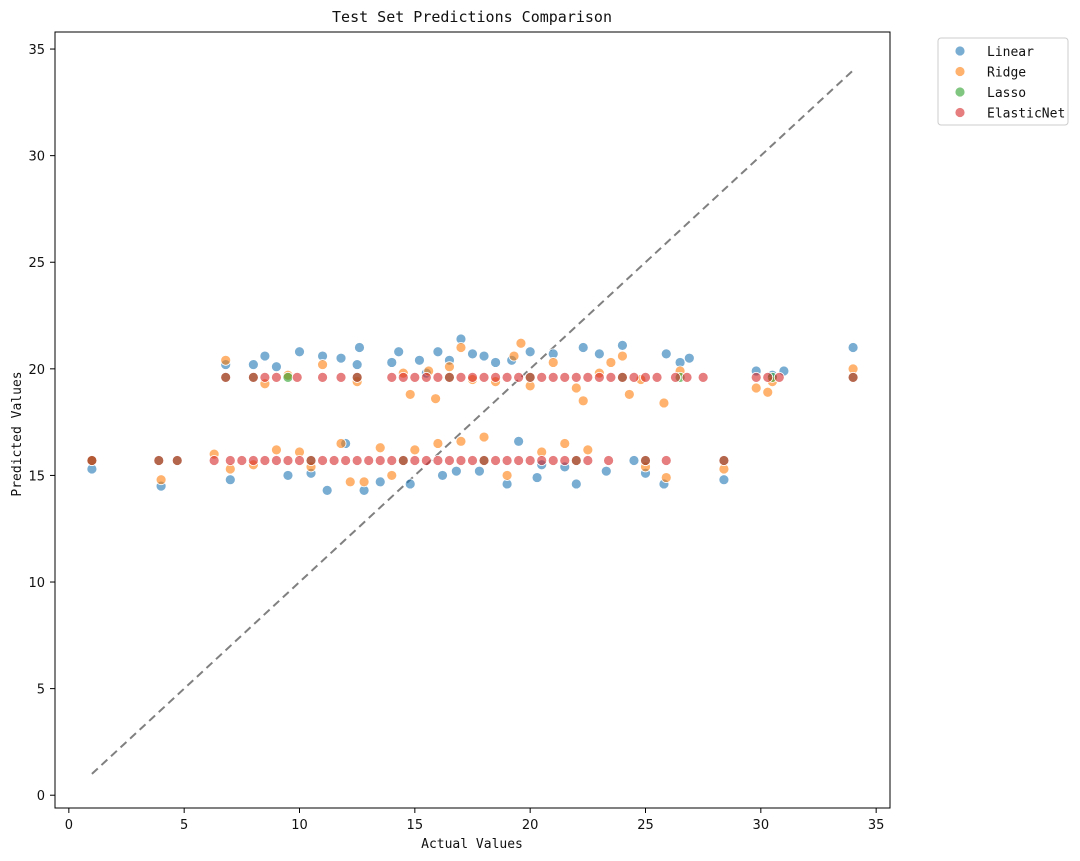 The image size is (1080, 861). What do you see at coordinates (472, 17) in the screenshot?
I see `chart-title: Test Set Predictions Comparison` at bounding box center [472, 17].